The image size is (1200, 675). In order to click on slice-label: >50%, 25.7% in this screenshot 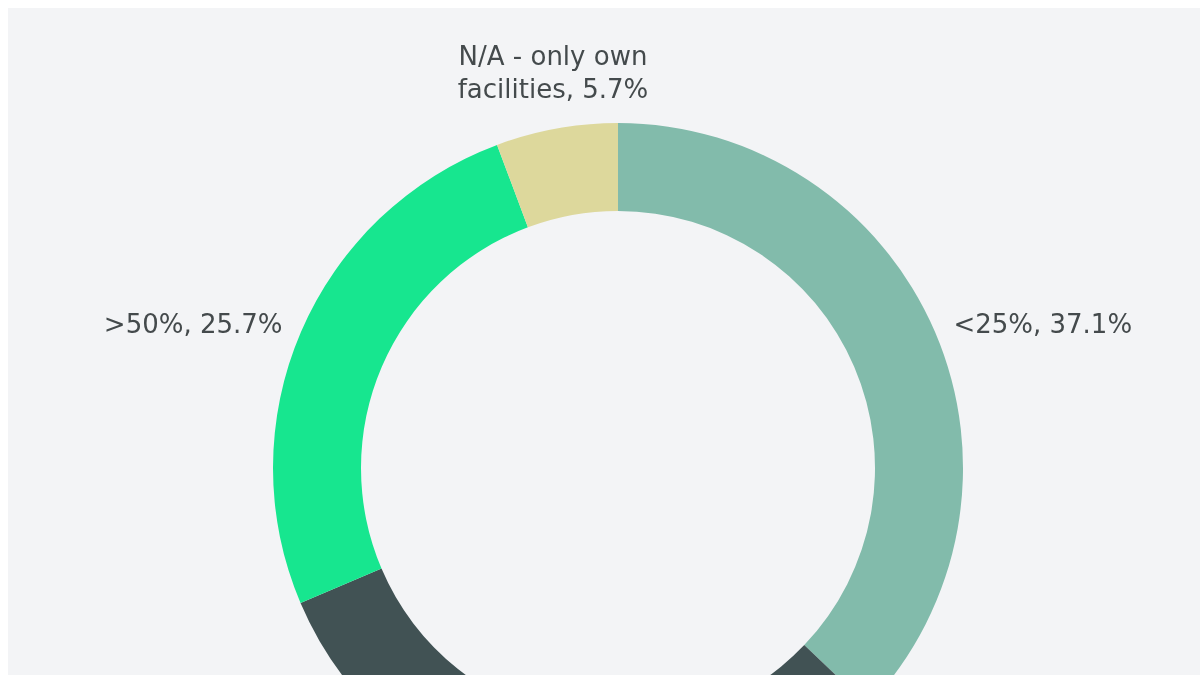, I will do `click(193, 324)`.